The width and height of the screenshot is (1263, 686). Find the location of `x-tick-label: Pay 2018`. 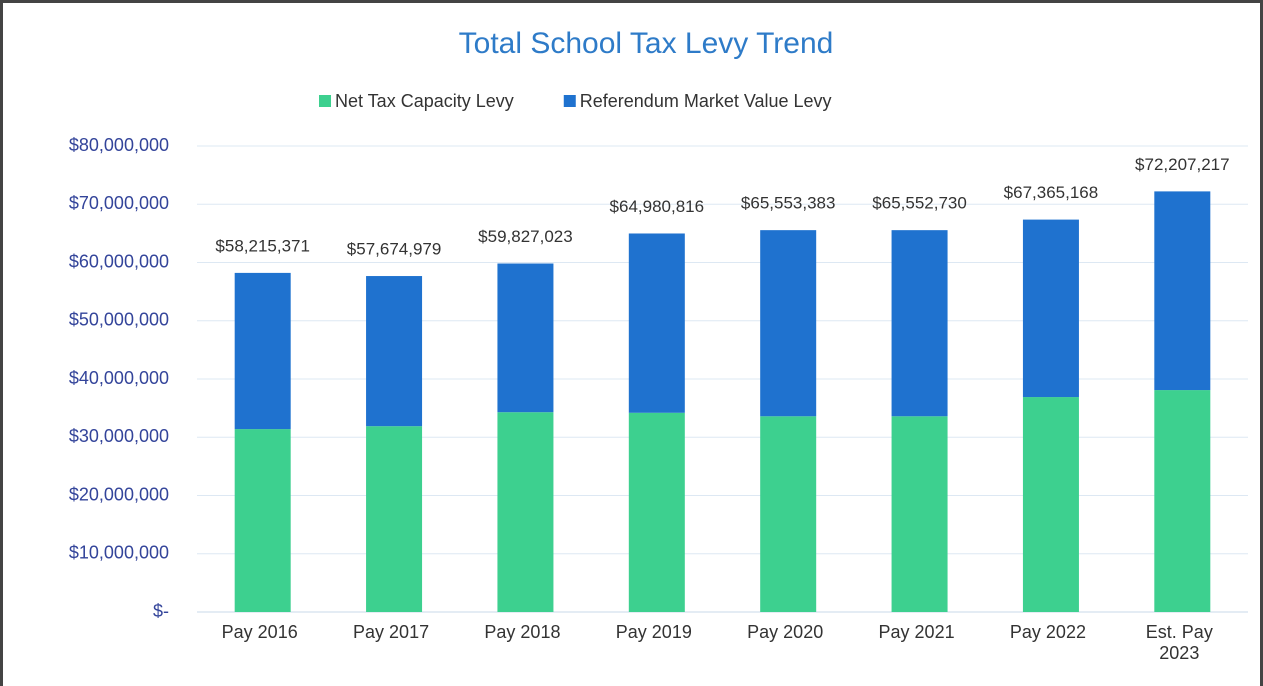

x-tick-label: Pay 2018 is located at coordinates (522, 632).